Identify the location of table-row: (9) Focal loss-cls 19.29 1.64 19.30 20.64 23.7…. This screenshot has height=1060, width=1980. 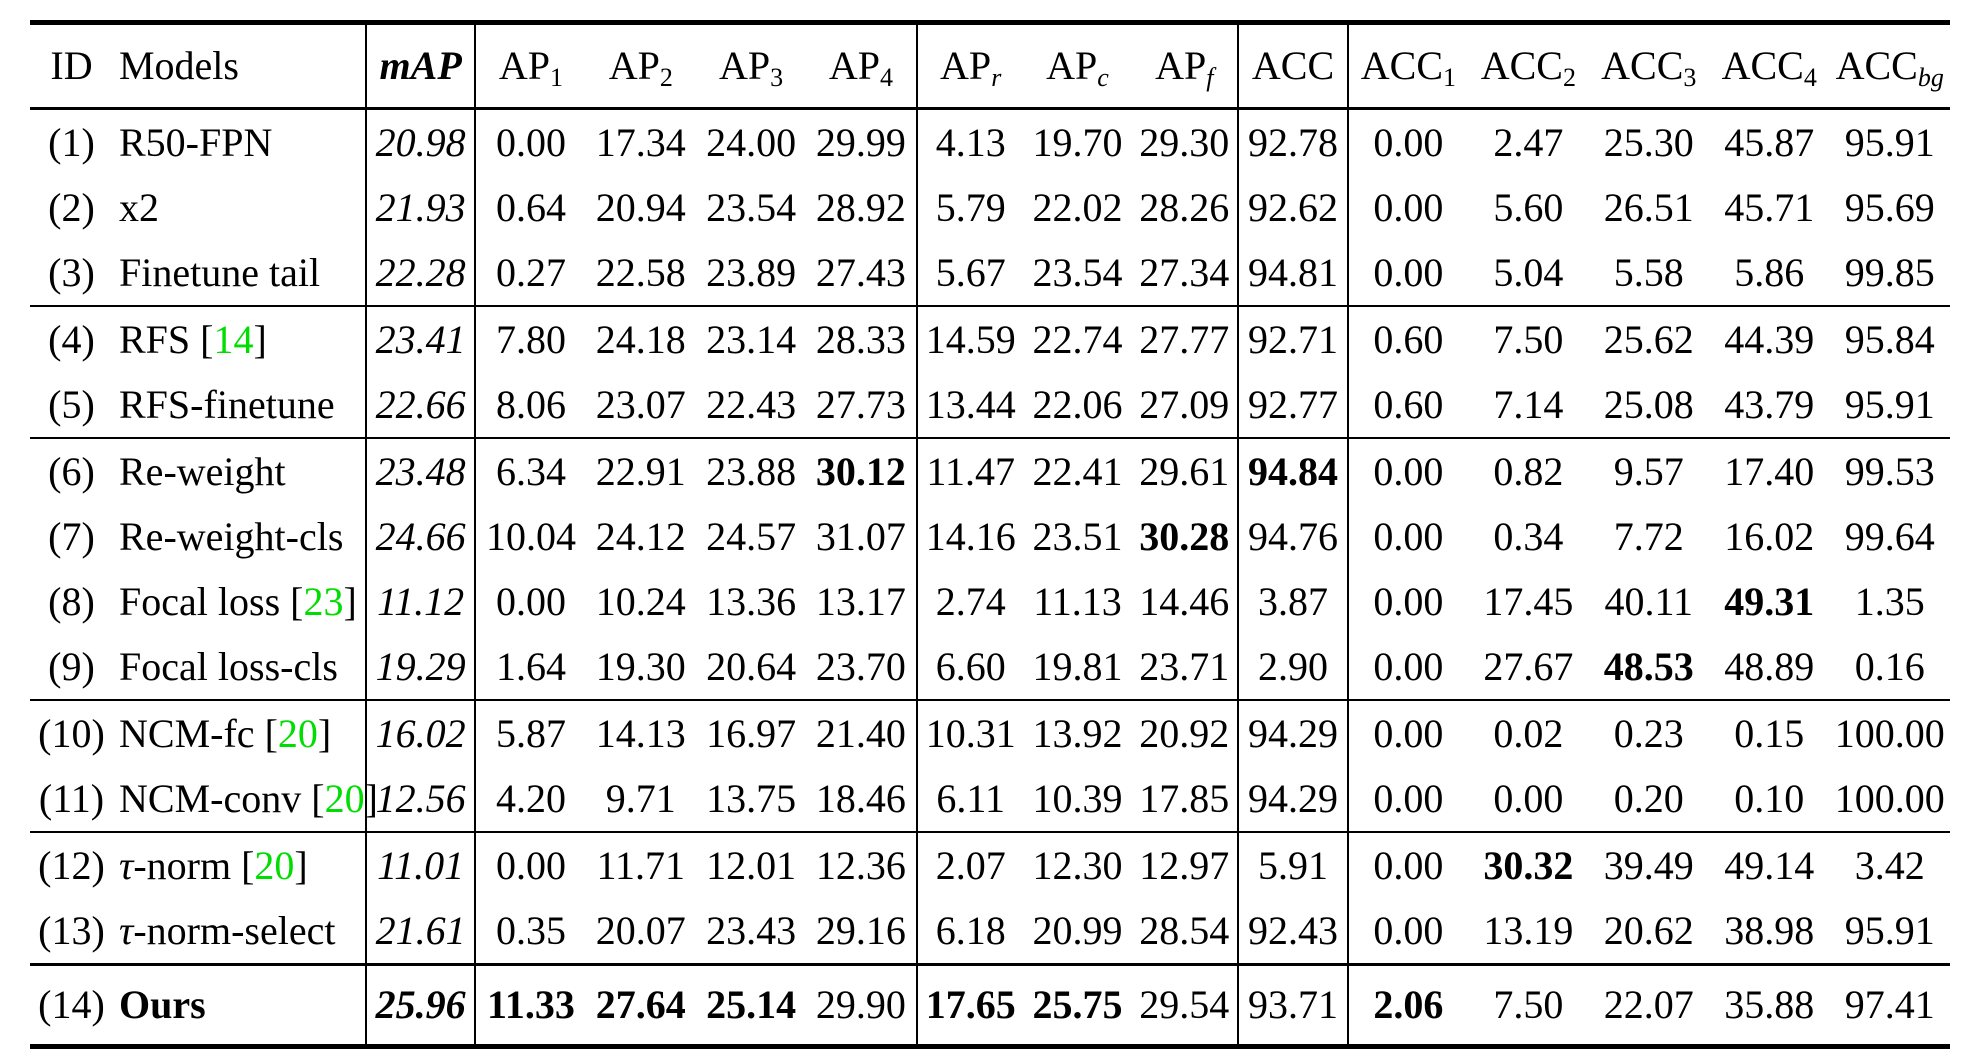
(990, 667).